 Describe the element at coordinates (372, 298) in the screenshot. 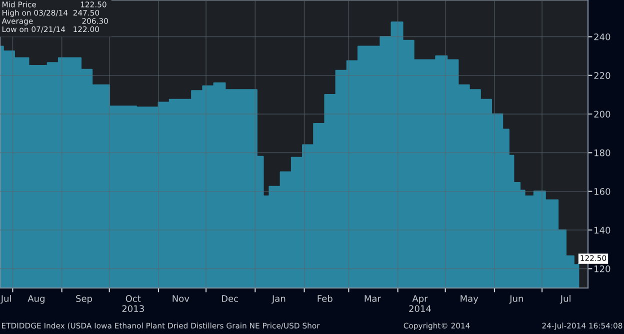

I see `x-tick-label: Mar` at that location.